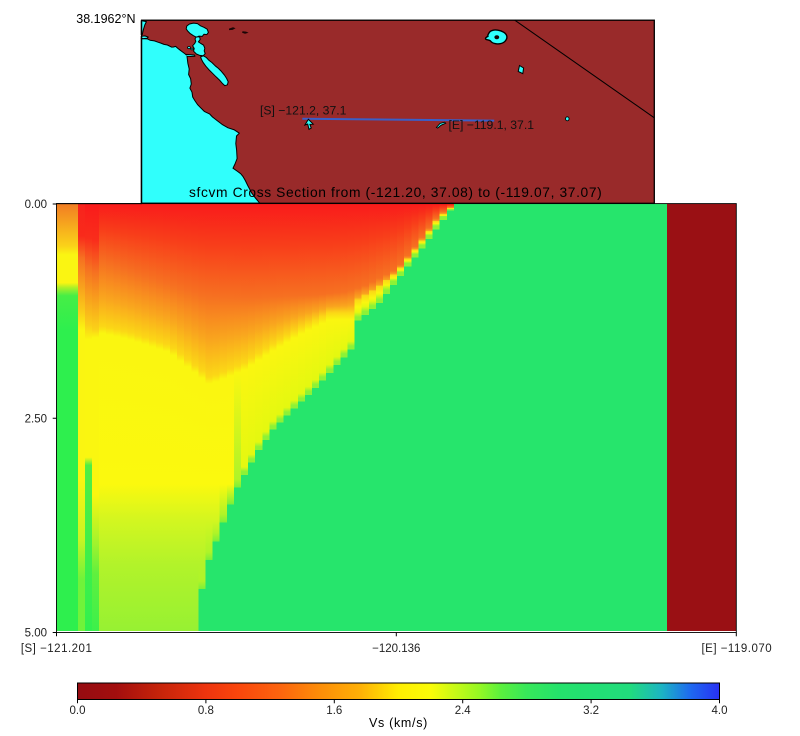 This screenshot has height=736, width=800. Describe the element at coordinates (303, 111) in the screenshot. I see `svg-text: [S] −121.2, 37.1` at that location.